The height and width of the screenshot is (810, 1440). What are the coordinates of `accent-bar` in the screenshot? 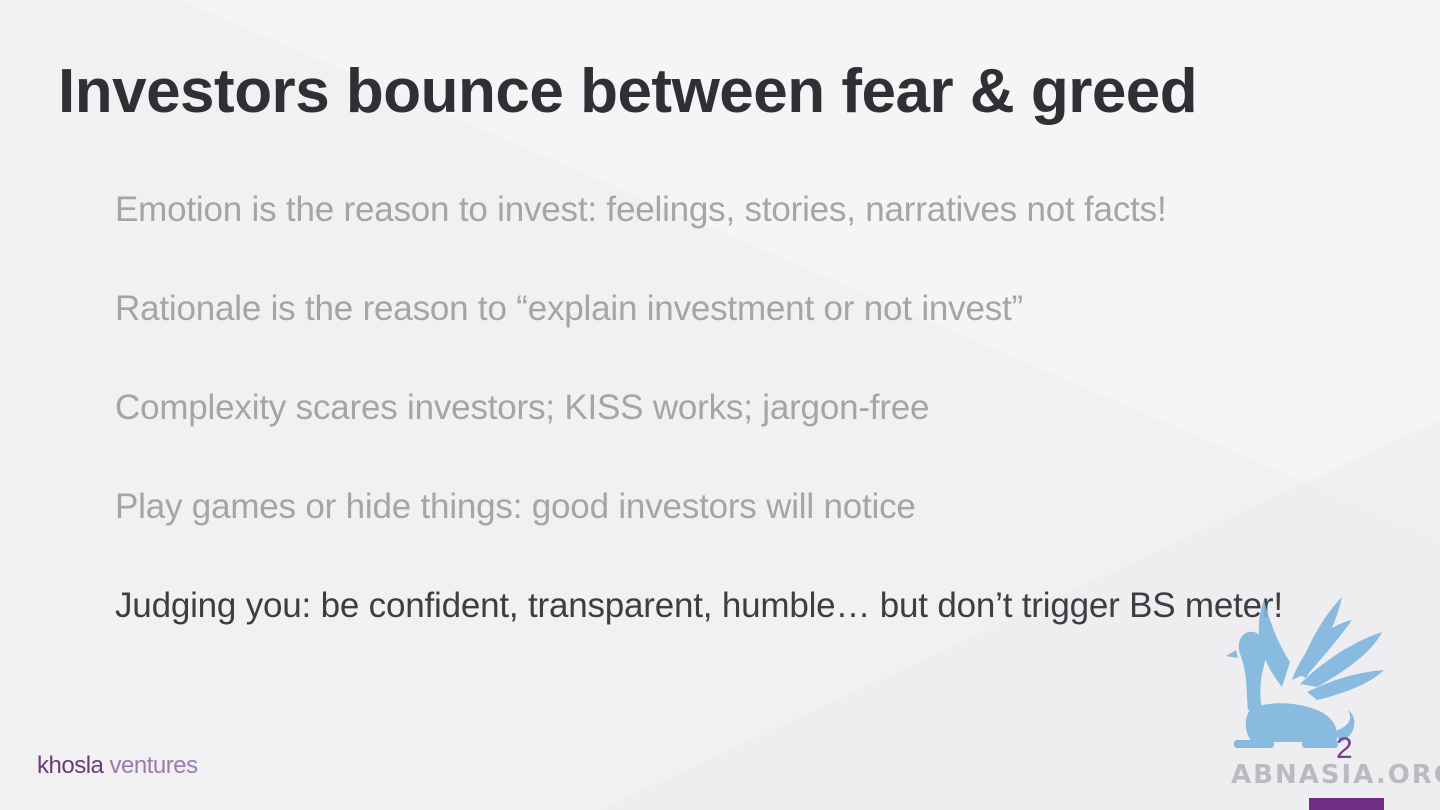 It's located at (1346, 804).